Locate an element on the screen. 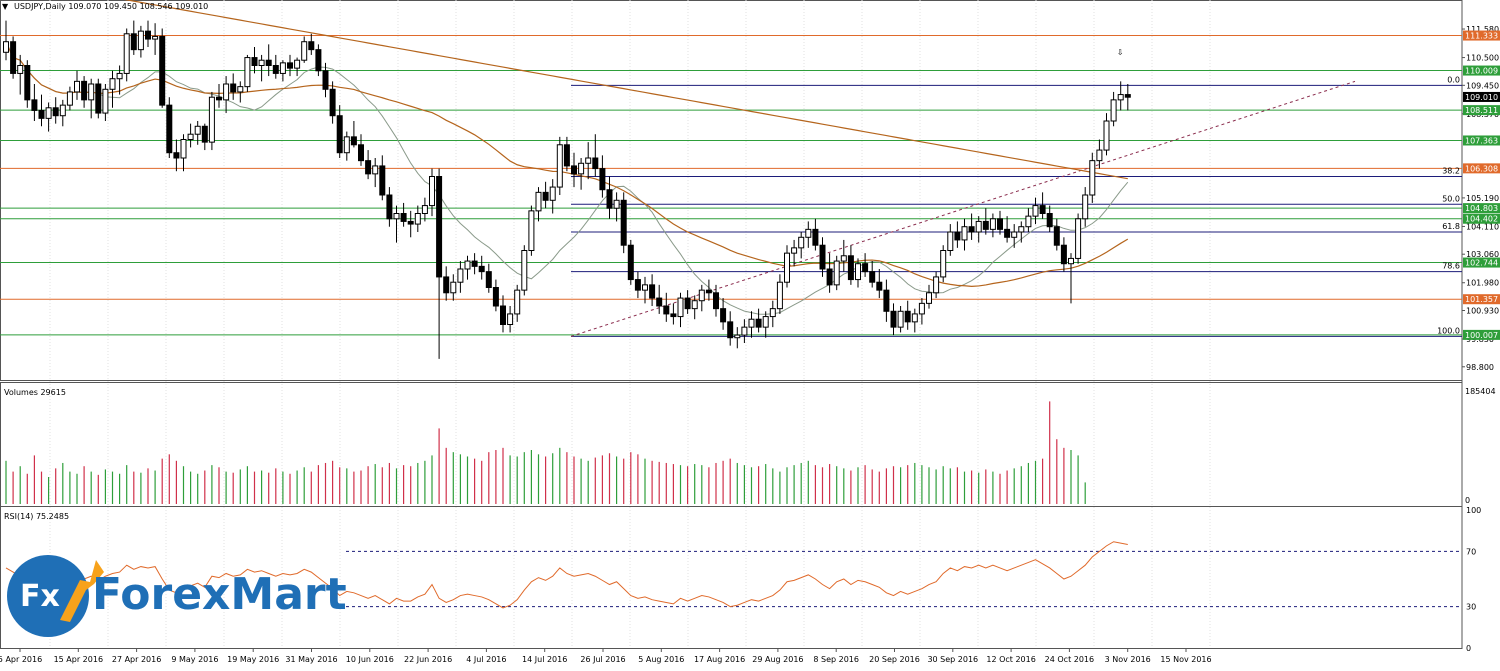  price-axis-label: 109.450 is located at coordinates (1482, 85).